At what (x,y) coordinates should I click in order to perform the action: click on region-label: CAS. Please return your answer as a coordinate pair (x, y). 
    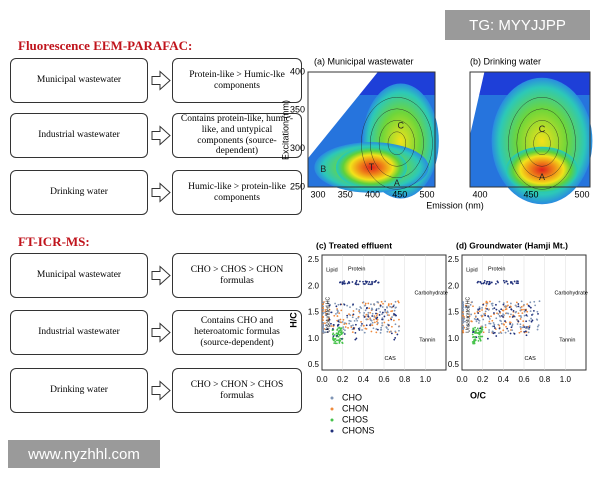
    Looking at the image, I should click on (391, 359).